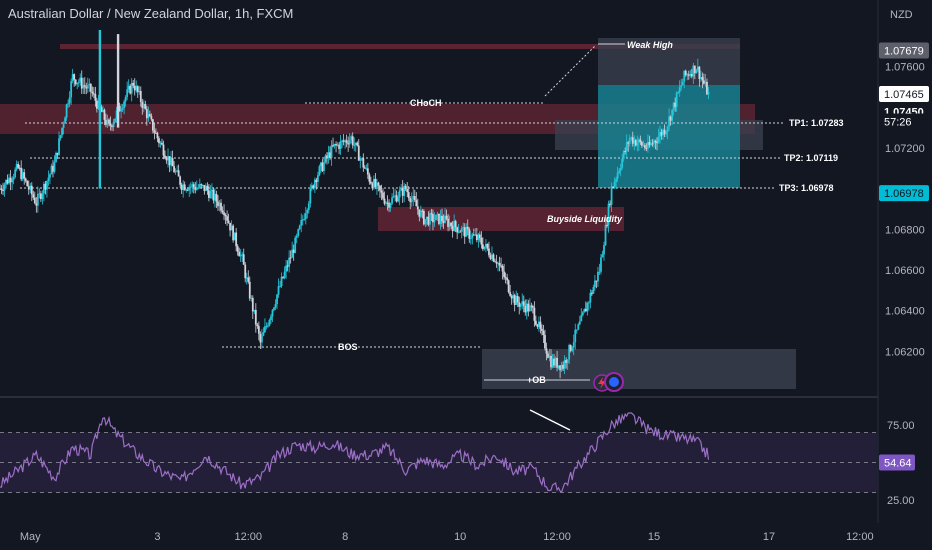 The height and width of the screenshot is (550, 932). What do you see at coordinates (400, 46) in the screenshot?
I see `weak-high-zone` at bounding box center [400, 46].